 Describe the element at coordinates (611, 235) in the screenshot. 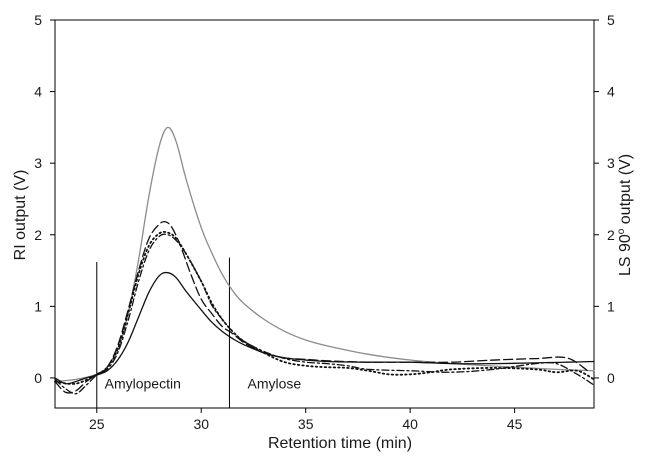

I see `y-tick-label-right-2: 2` at that location.